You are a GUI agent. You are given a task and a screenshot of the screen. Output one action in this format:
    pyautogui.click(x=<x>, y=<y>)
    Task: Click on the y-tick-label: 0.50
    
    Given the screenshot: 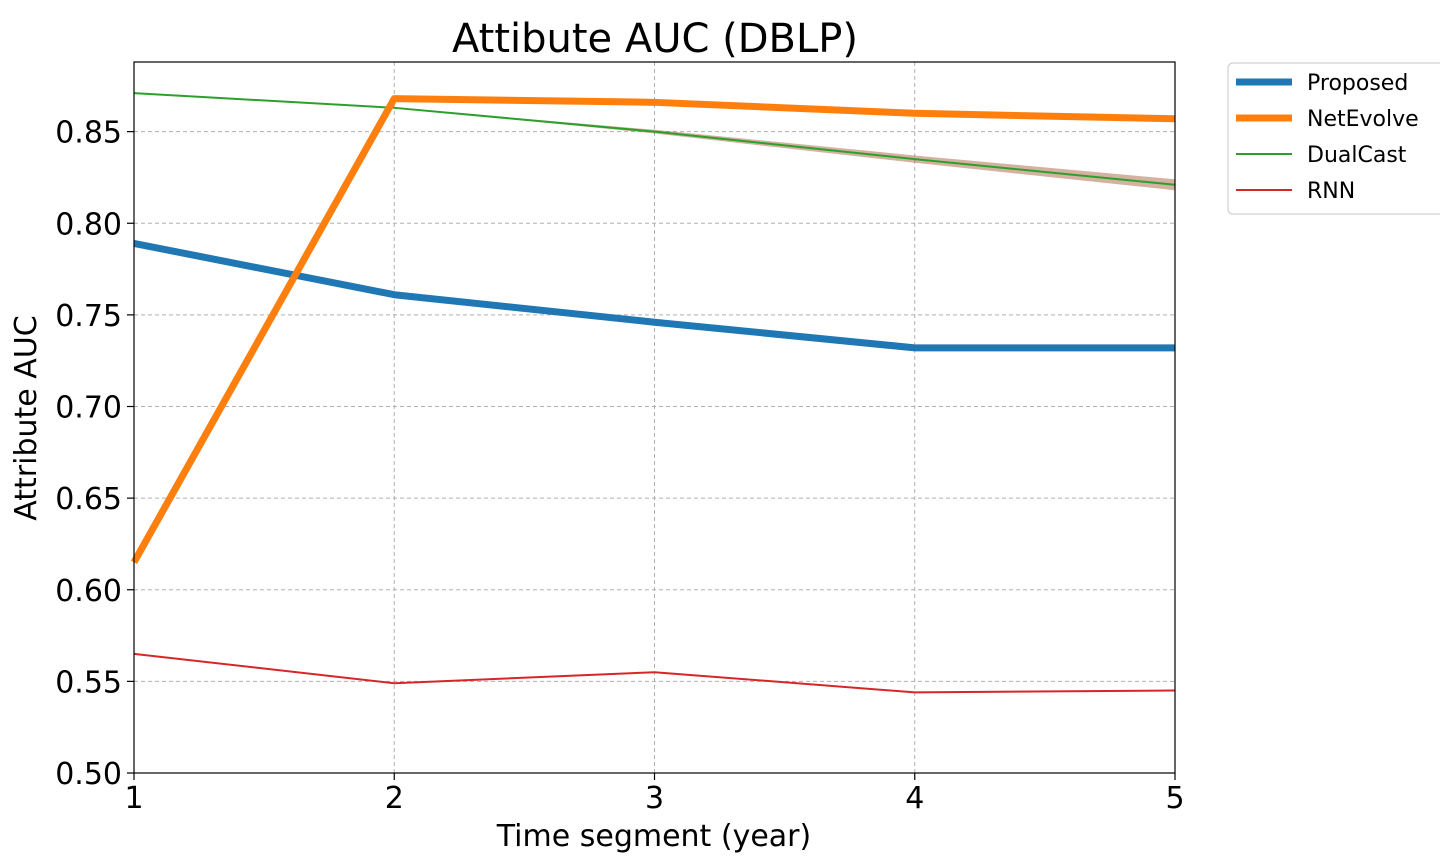 What is the action you would take?
    pyautogui.click(x=88, y=774)
    